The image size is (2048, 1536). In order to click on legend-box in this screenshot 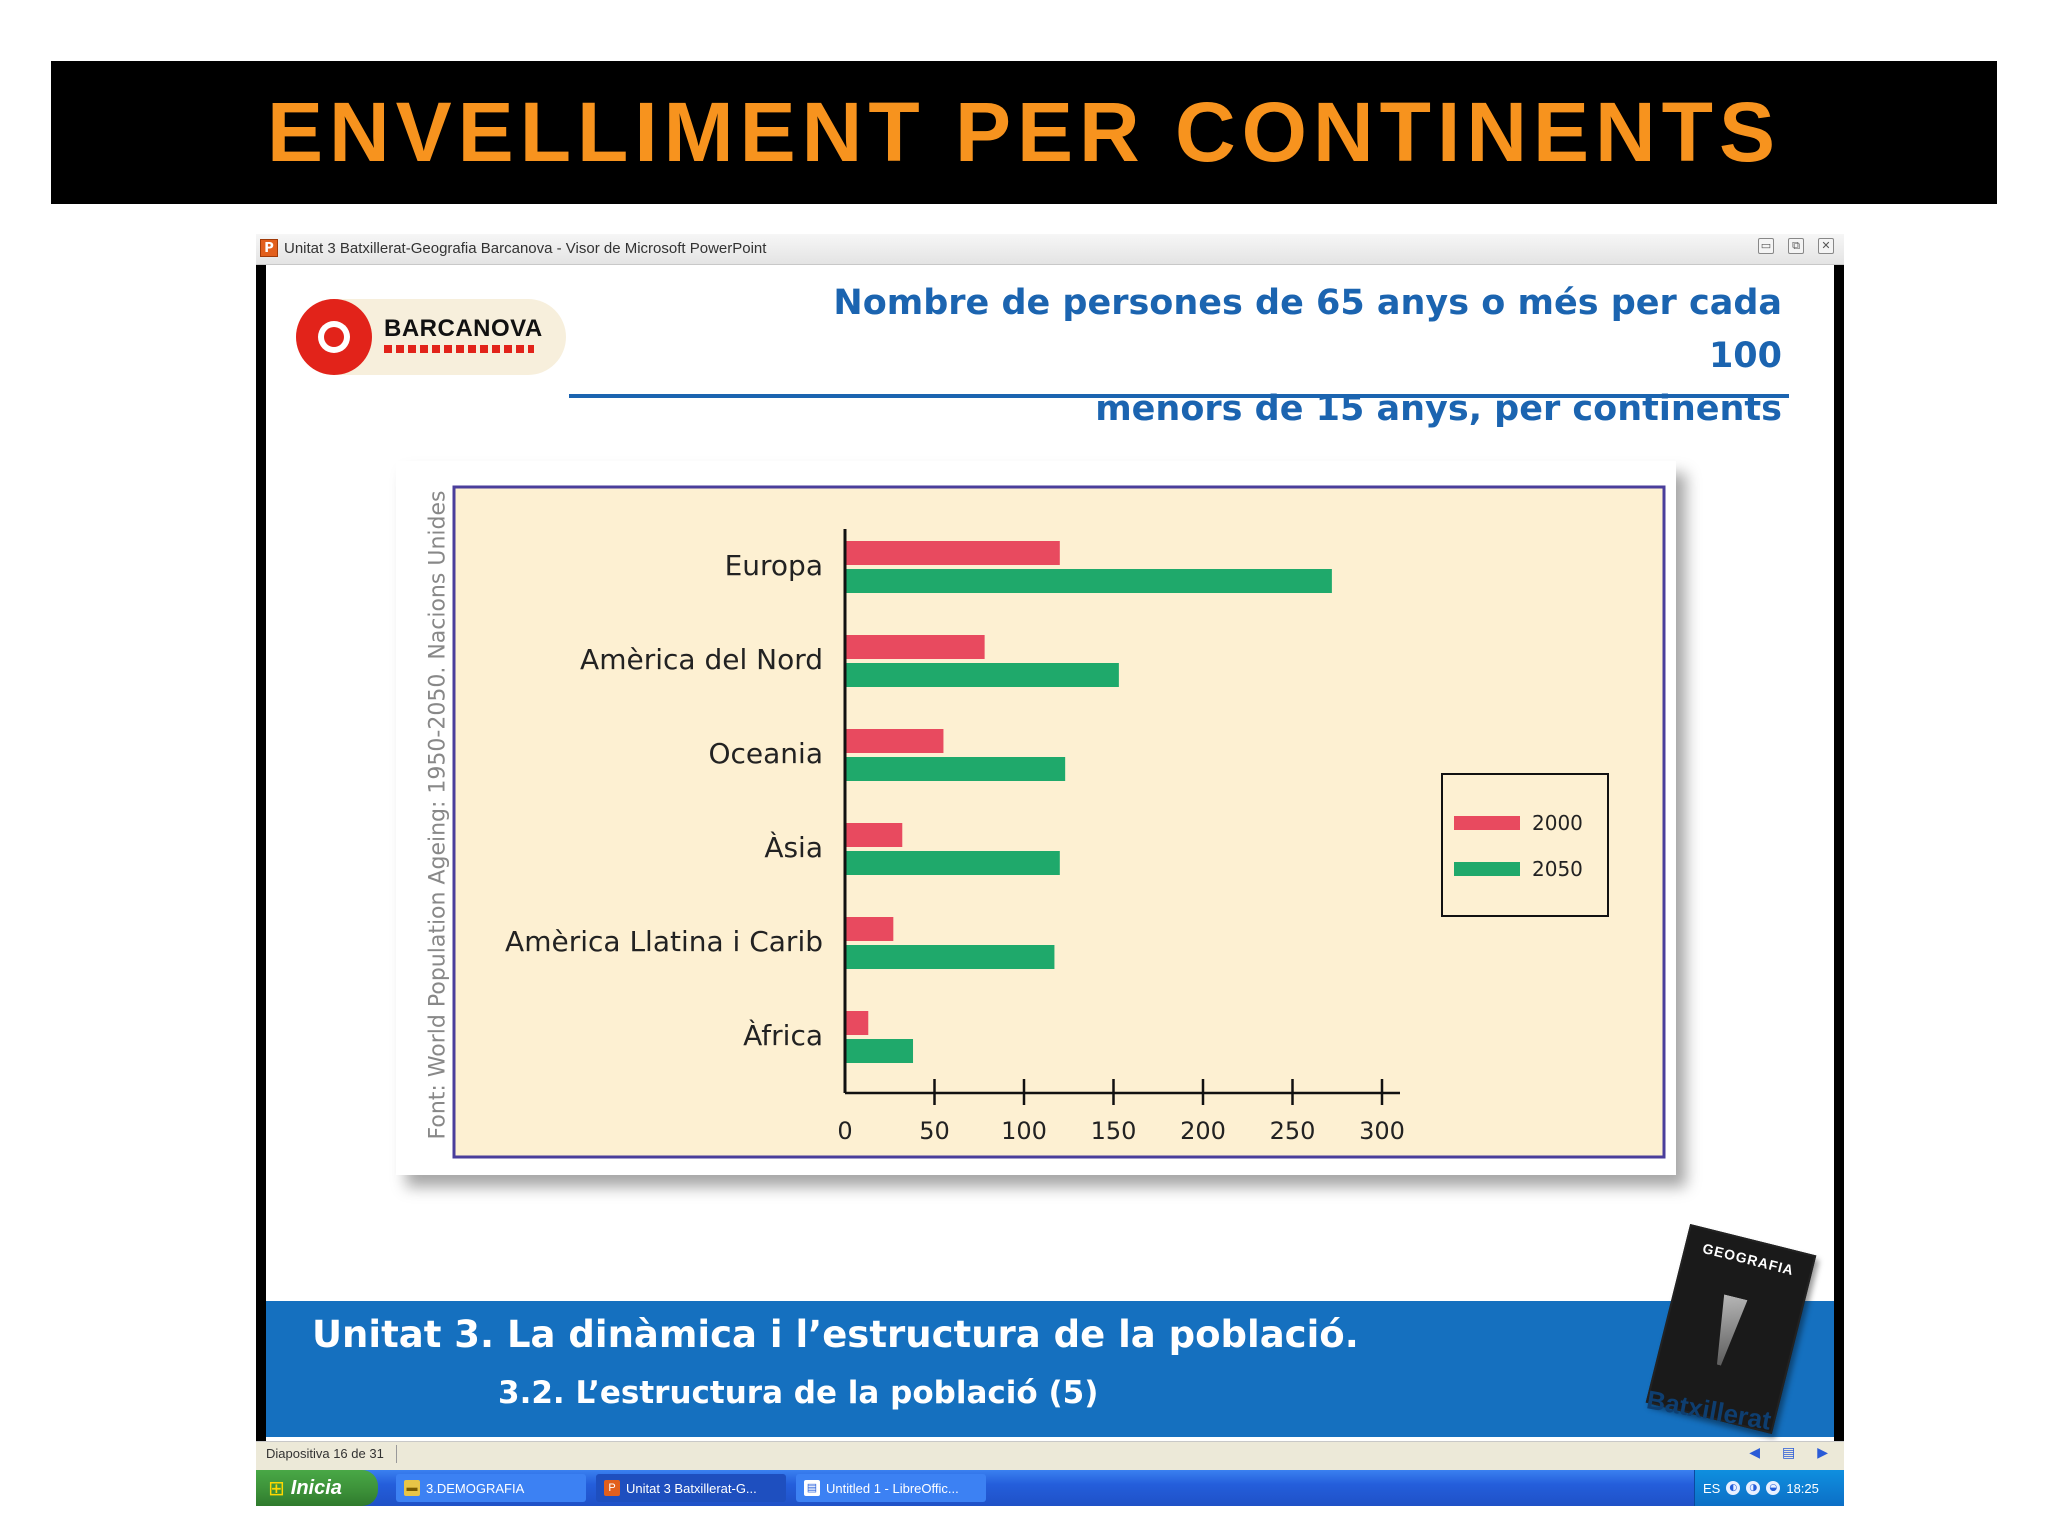, I will do `click(1525, 845)`.